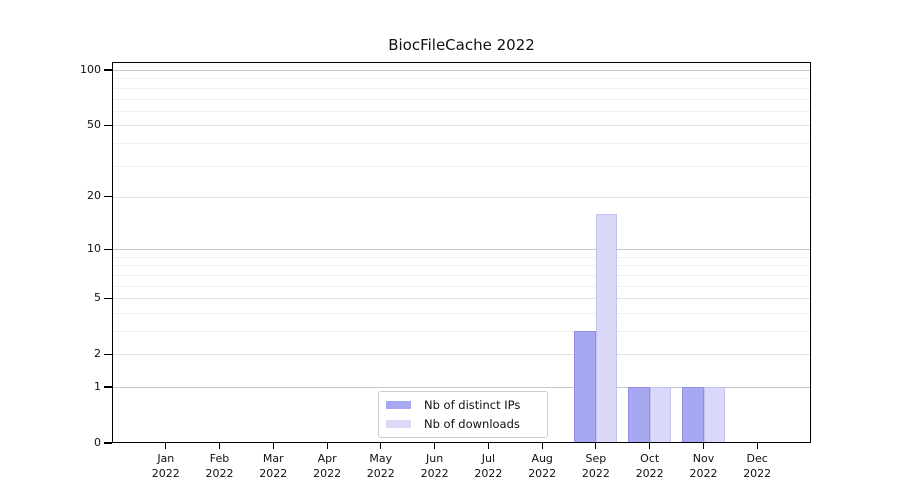 The image size is (900, 500). Describe the element at coordinates (542, 466) in the screenshot. I see `x-tick-label-aug: Aug 2022` at that location.